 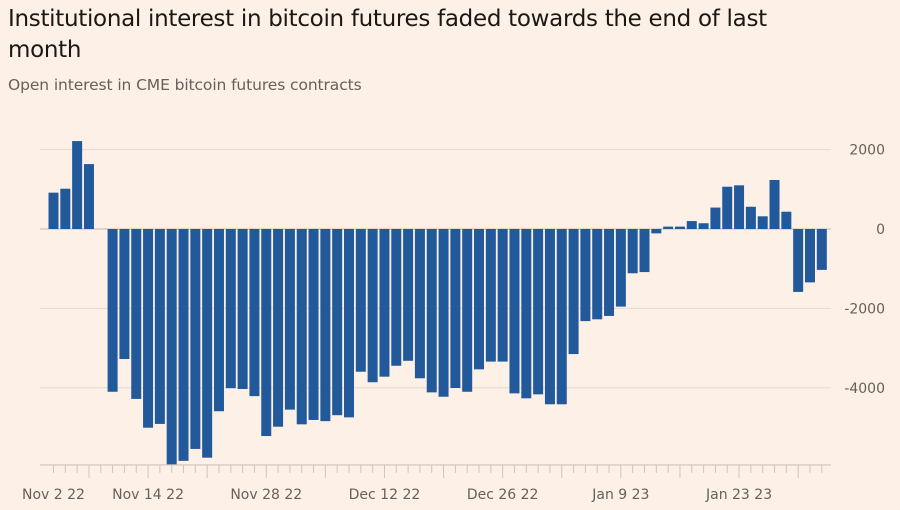 I want to click on y-tick-label: -4000, so click(x=864, y=389).